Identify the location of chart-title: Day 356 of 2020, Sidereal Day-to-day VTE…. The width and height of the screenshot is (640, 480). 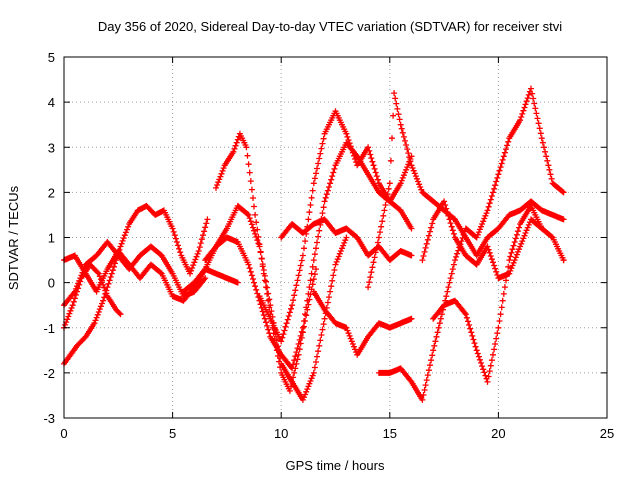
(330, 26).